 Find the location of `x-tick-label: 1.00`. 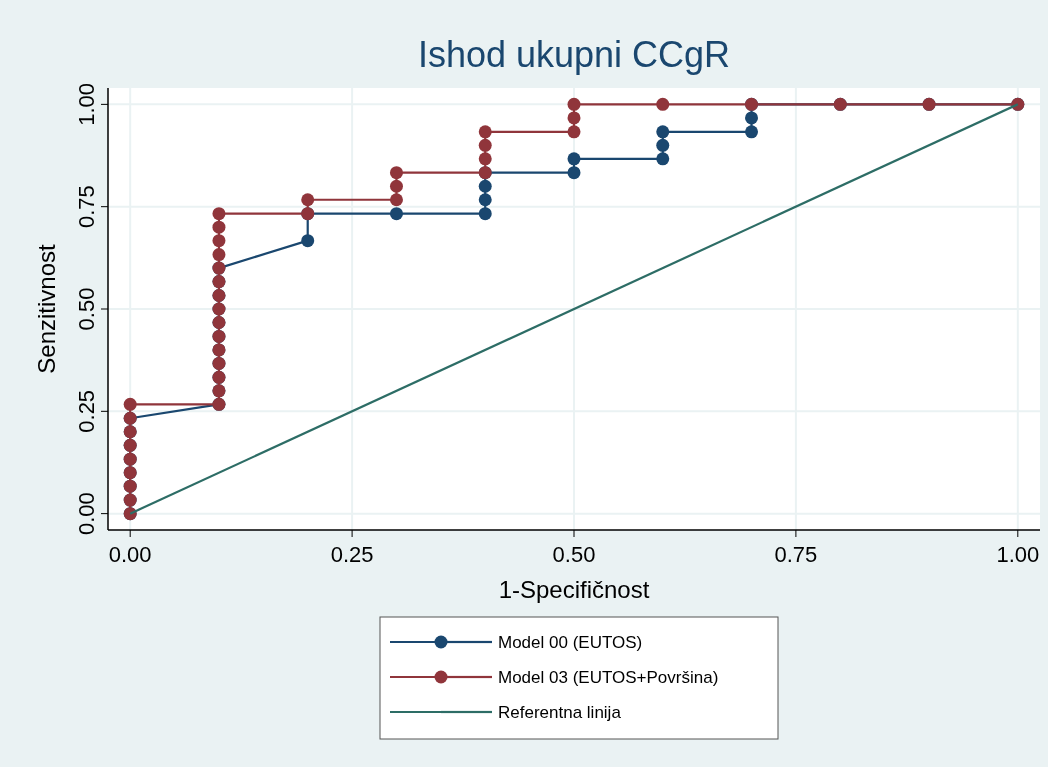

x-tick-label: 1.00 is located at coordinates (1018, 554).